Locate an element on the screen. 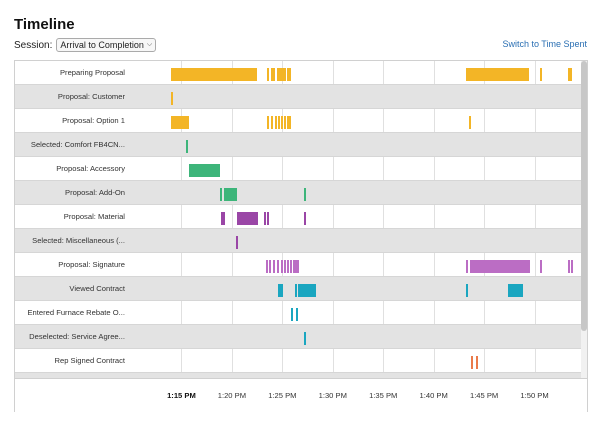 The image size is (600, 429). session-row: Session: Arrival to Completion ⌵ is located at coordinates (85, 45).